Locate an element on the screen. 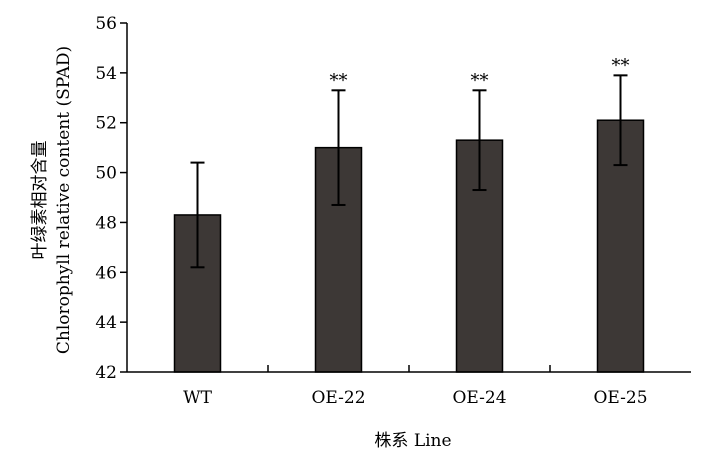 This screenshot has height=463, width=726. significance-layer: ** ** ** is located at coordinates (480, 73).